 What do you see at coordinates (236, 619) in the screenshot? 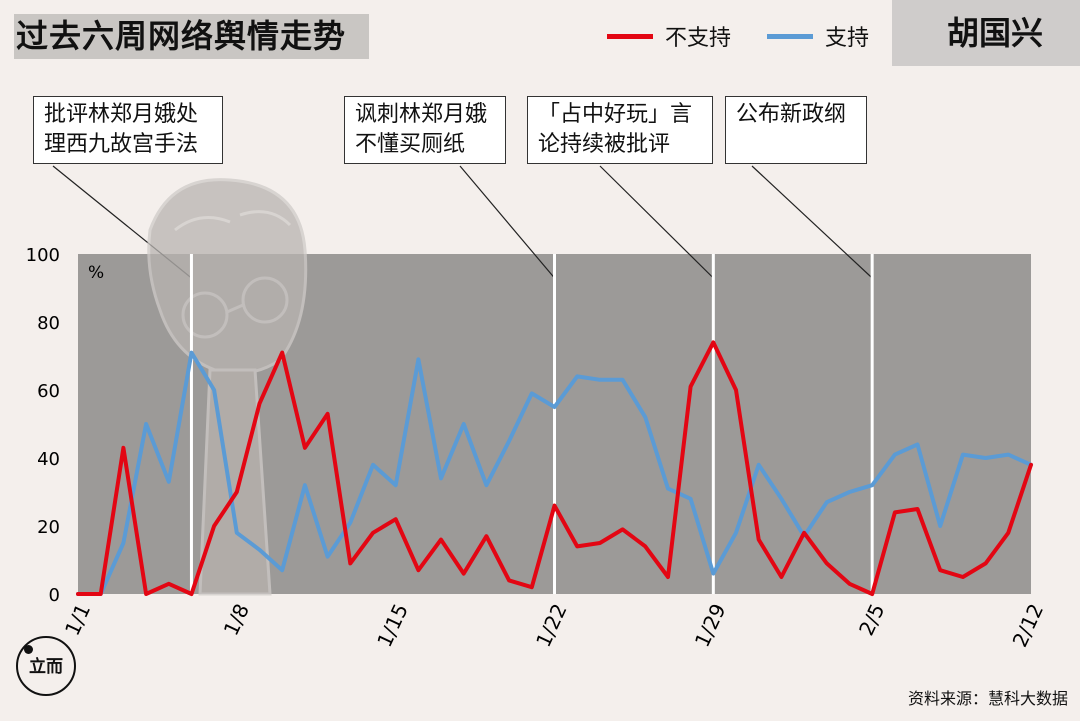
I see `x-tick-label: 1/8` at bounding box center [236, 619].